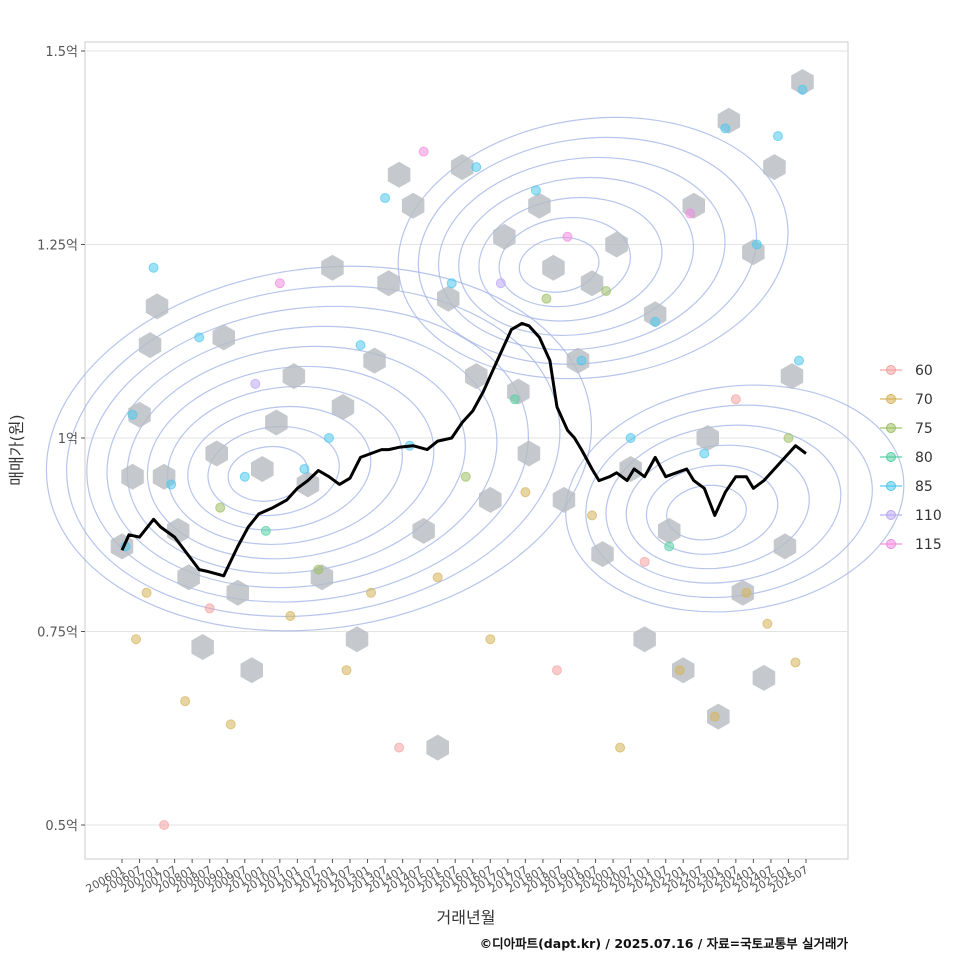  I want to click on y-tick-label: 0.75억, so click(57, 633).